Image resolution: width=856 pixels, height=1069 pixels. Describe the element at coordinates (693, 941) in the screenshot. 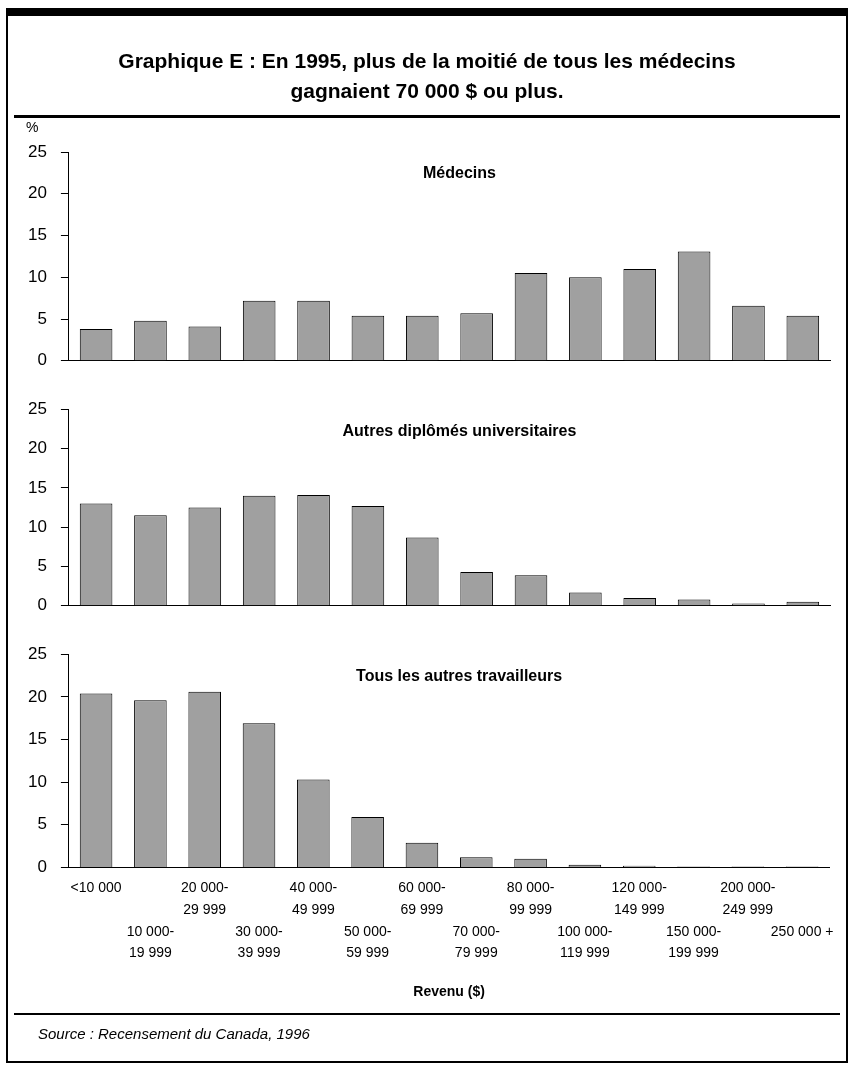

I see `x-tick-label: 150 000- 199 999` at that location.